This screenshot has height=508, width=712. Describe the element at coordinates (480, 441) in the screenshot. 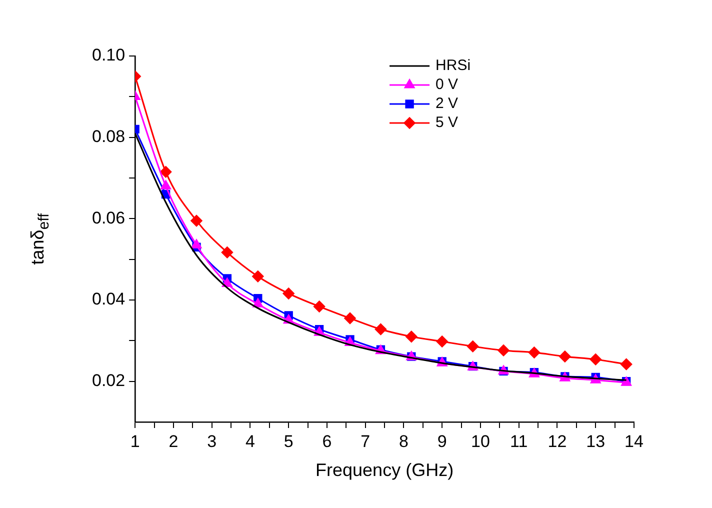

I see `x-tick-label: 10` at that location.